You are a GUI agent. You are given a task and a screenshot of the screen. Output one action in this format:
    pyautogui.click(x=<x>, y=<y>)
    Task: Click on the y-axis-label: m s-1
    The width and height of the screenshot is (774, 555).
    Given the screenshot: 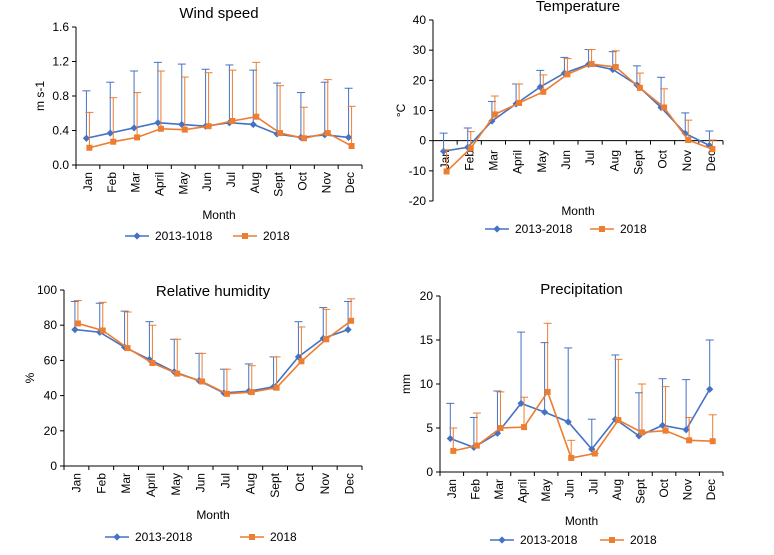 What is the action you would take?
    pyautogui.click(x=40, y=96)
    